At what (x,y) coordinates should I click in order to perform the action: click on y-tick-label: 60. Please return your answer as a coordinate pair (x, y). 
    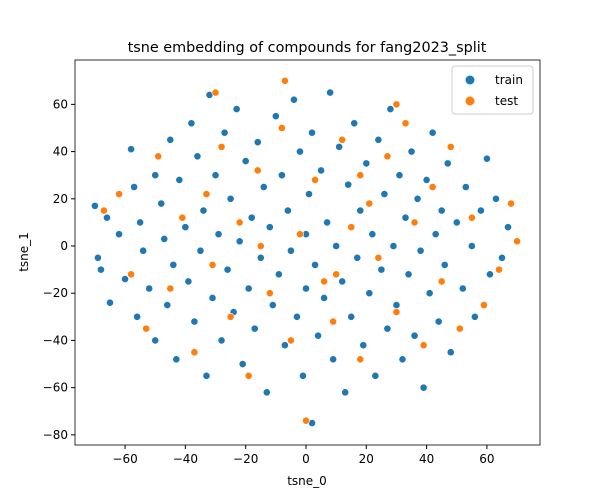
    Looking at the image, I should click on (60, 104).